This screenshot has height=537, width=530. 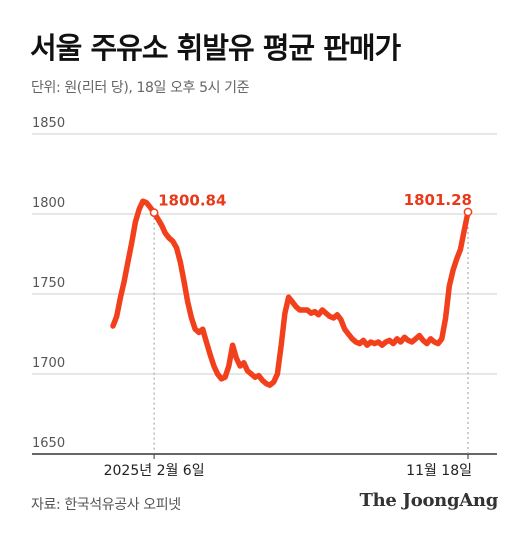 I want to click on brand-logo: The JoongAng, so click(x=429, y=500).